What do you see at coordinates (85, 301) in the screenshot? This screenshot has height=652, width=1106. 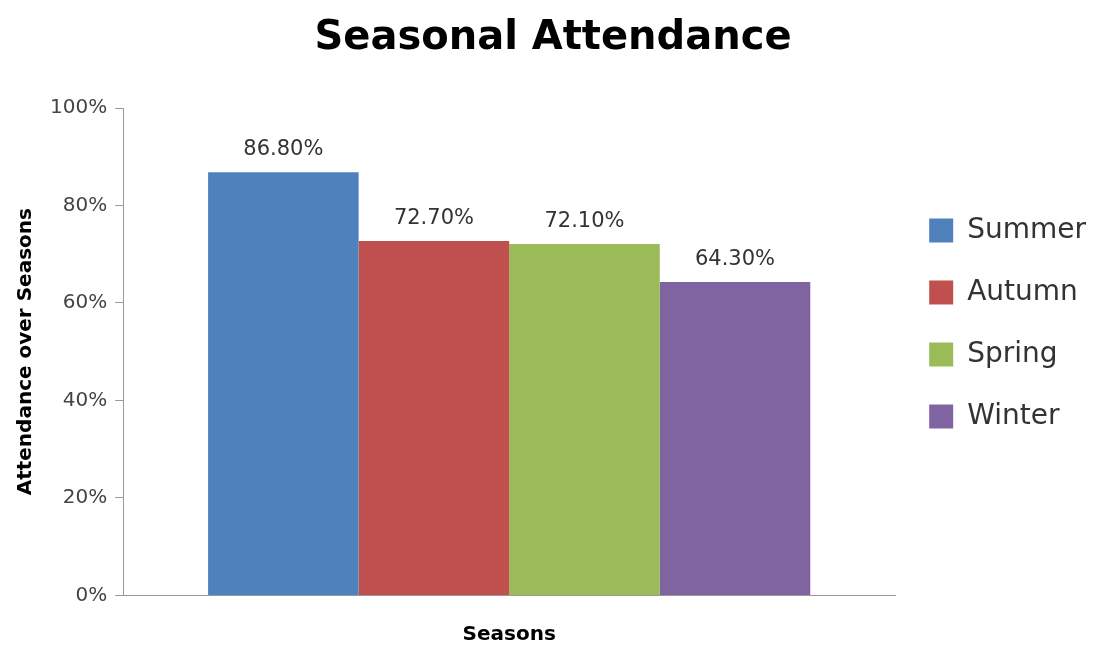 I see `y-tick-label: 60%` at bounding box center [85, 301].